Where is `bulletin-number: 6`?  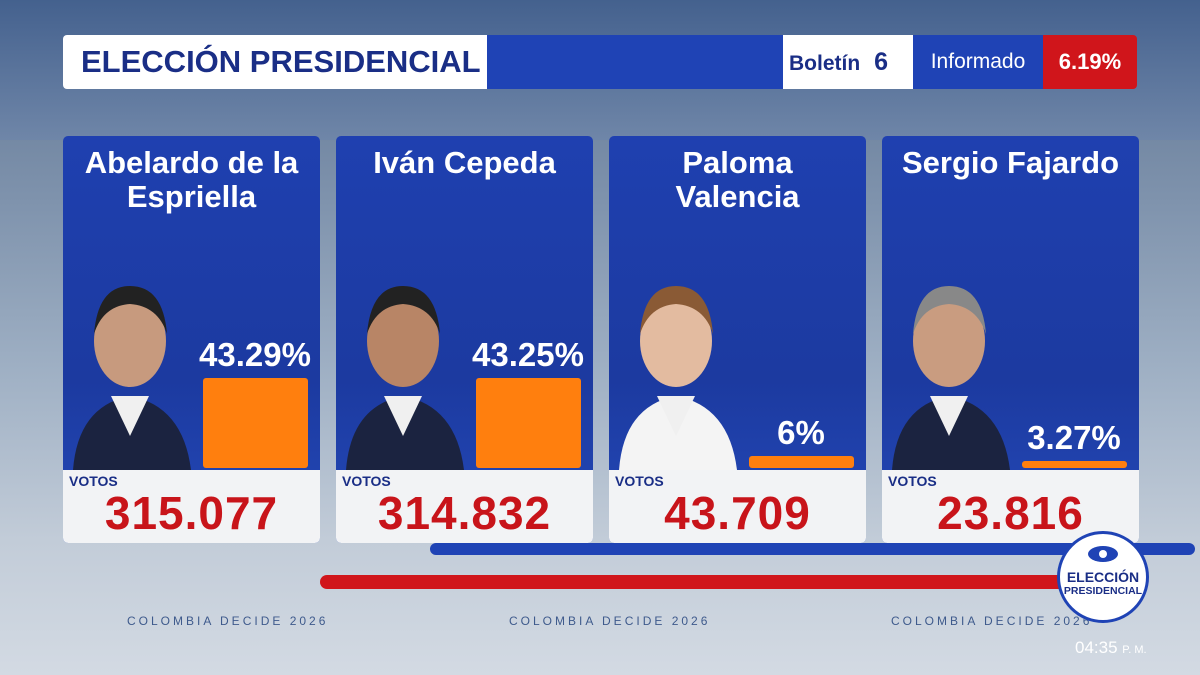 bulletin-number: 6 is located at coordinates (881, 62).